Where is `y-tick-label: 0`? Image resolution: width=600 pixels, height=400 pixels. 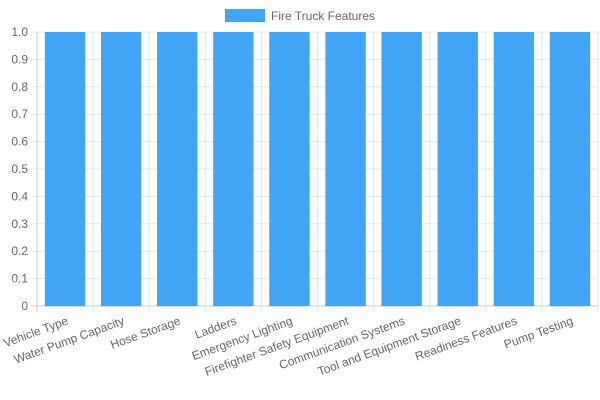 y-tick-label: 0 is located at coordinates (24, 306).